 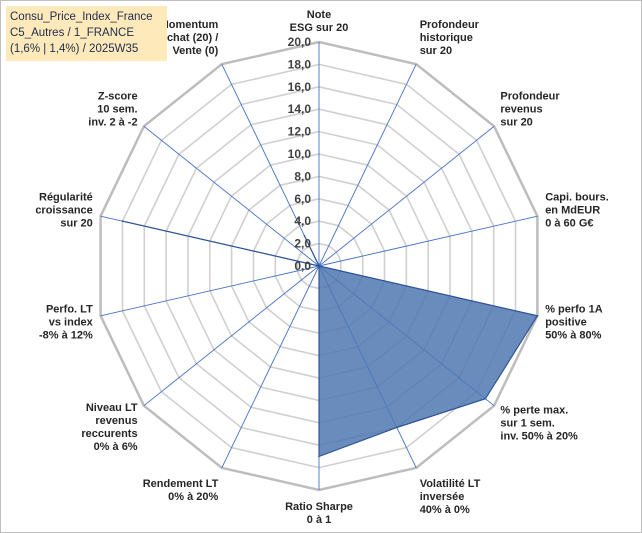 I want to click on axis-label: Niveau LT revenus reccurents 0% à 6%, so click(x=109, y=427).